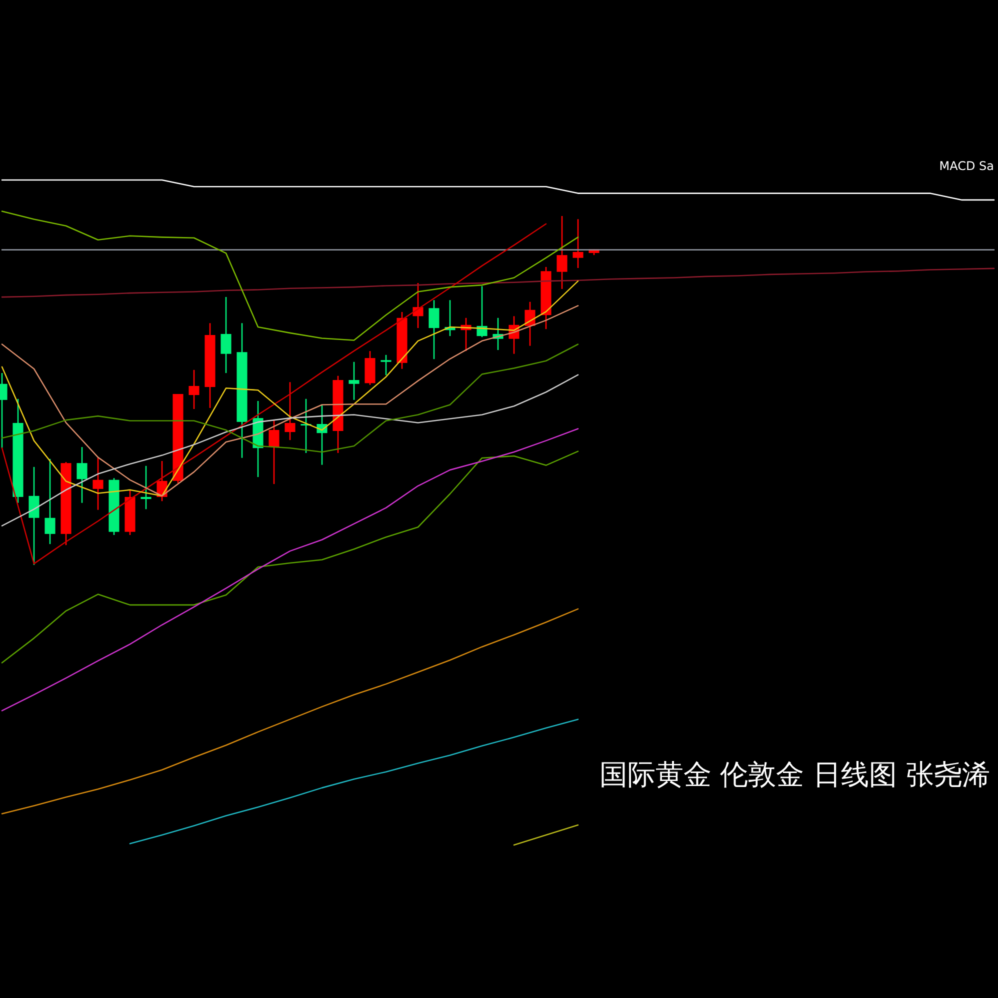 This screenshot has width=998, height=998. I want to click on annotation: 国际黄金 伦敦金 日线图 张尧浠, so click(794, 774).